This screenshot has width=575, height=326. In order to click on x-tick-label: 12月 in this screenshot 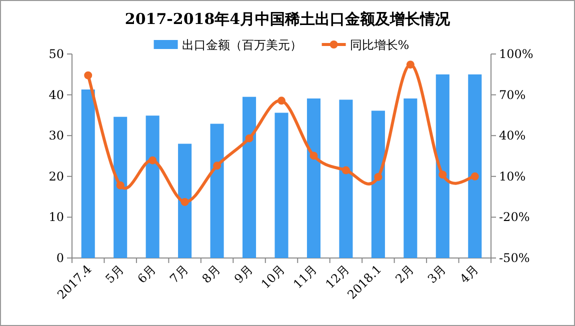, I will do `click(337, 277)`.